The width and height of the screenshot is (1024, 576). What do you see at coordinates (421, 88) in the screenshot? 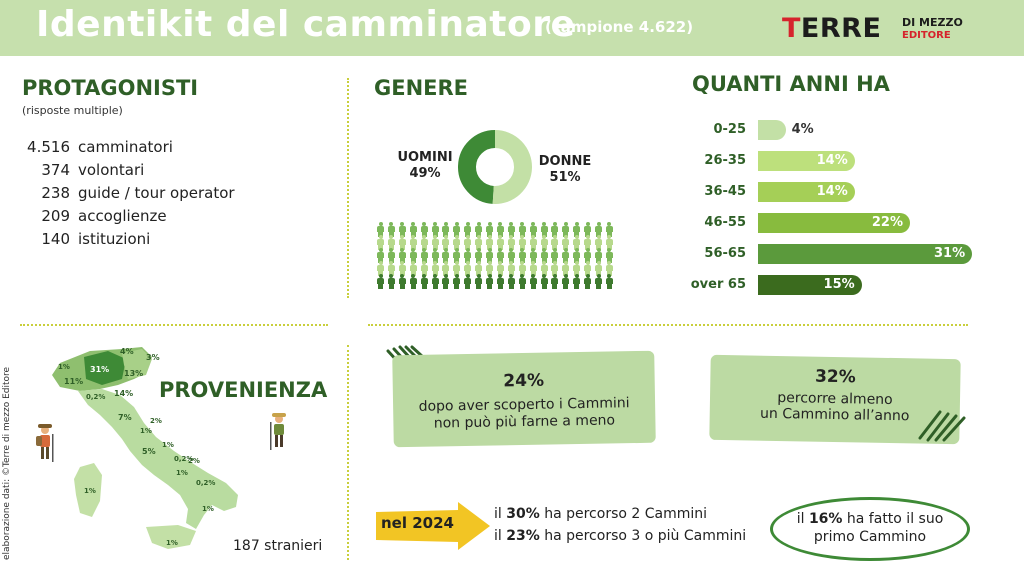
I see `genere-heading: GENERE` at bounding box center [421, 88].